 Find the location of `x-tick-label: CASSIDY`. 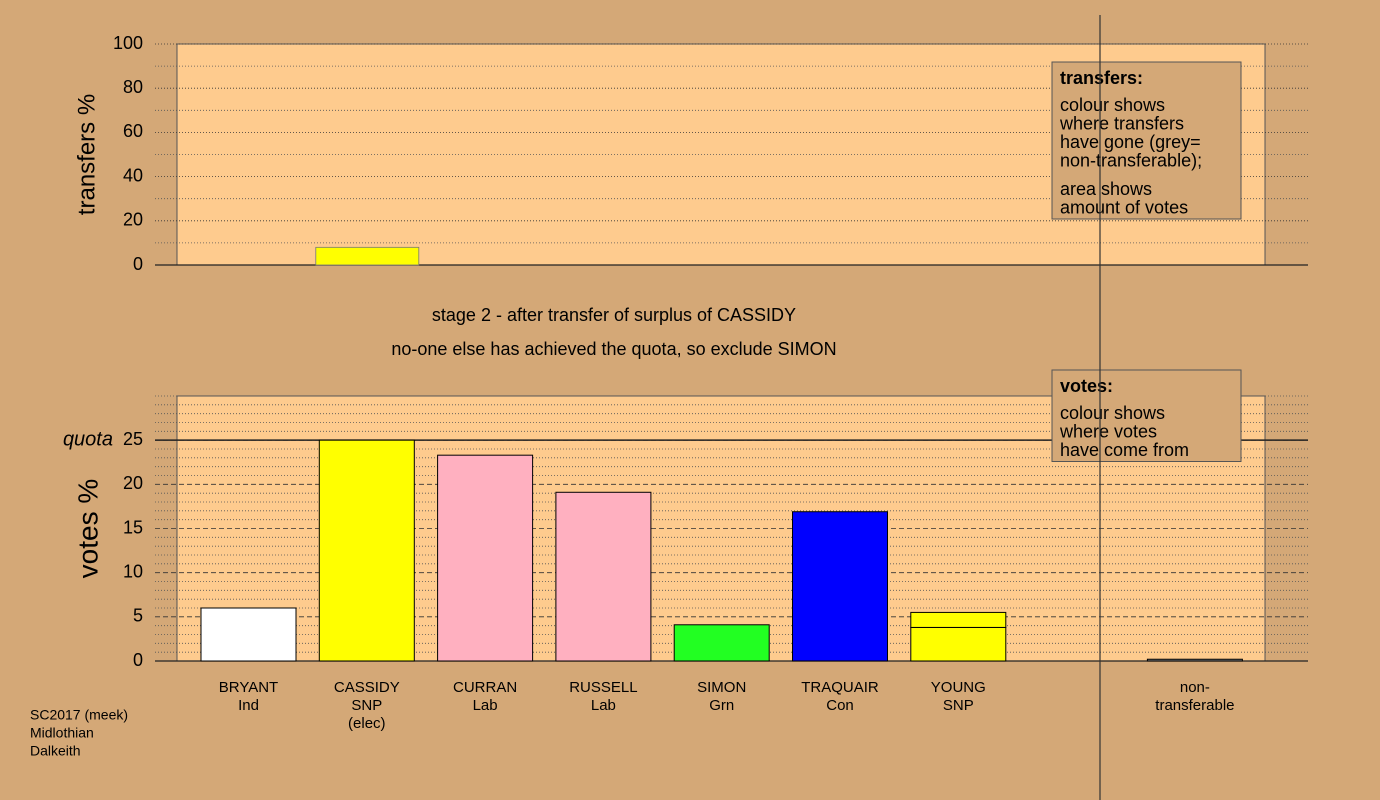

x-tick-label: CASSIDY is located at coordinates (367, 687).